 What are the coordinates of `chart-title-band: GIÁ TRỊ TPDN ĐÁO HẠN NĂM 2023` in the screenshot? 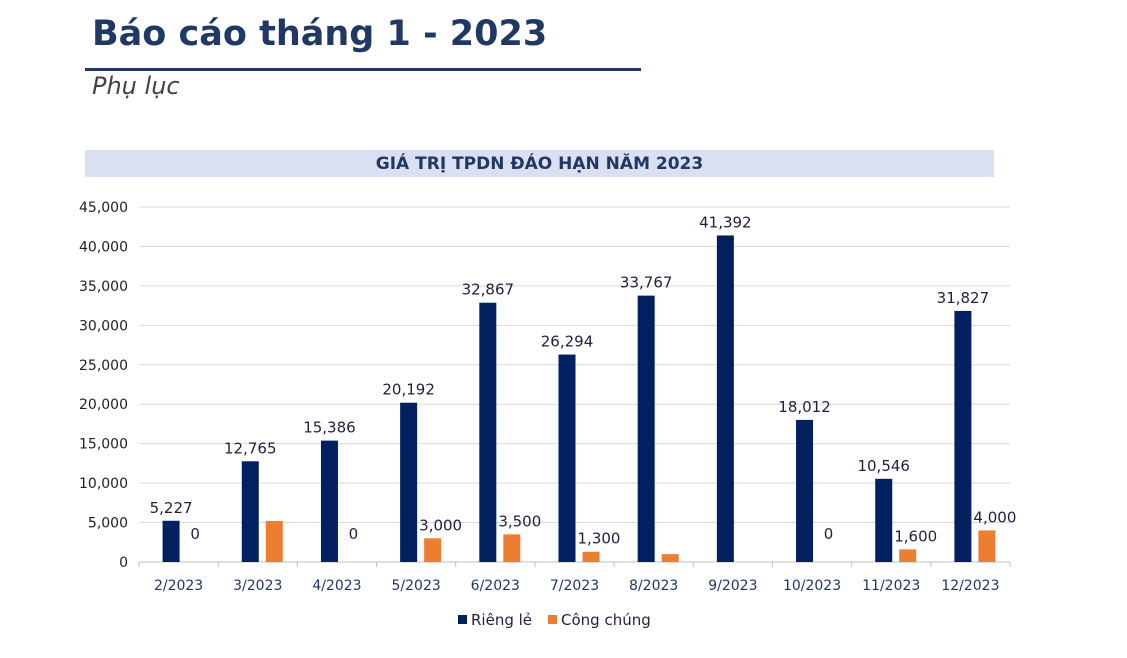 It's located at (539, 163).